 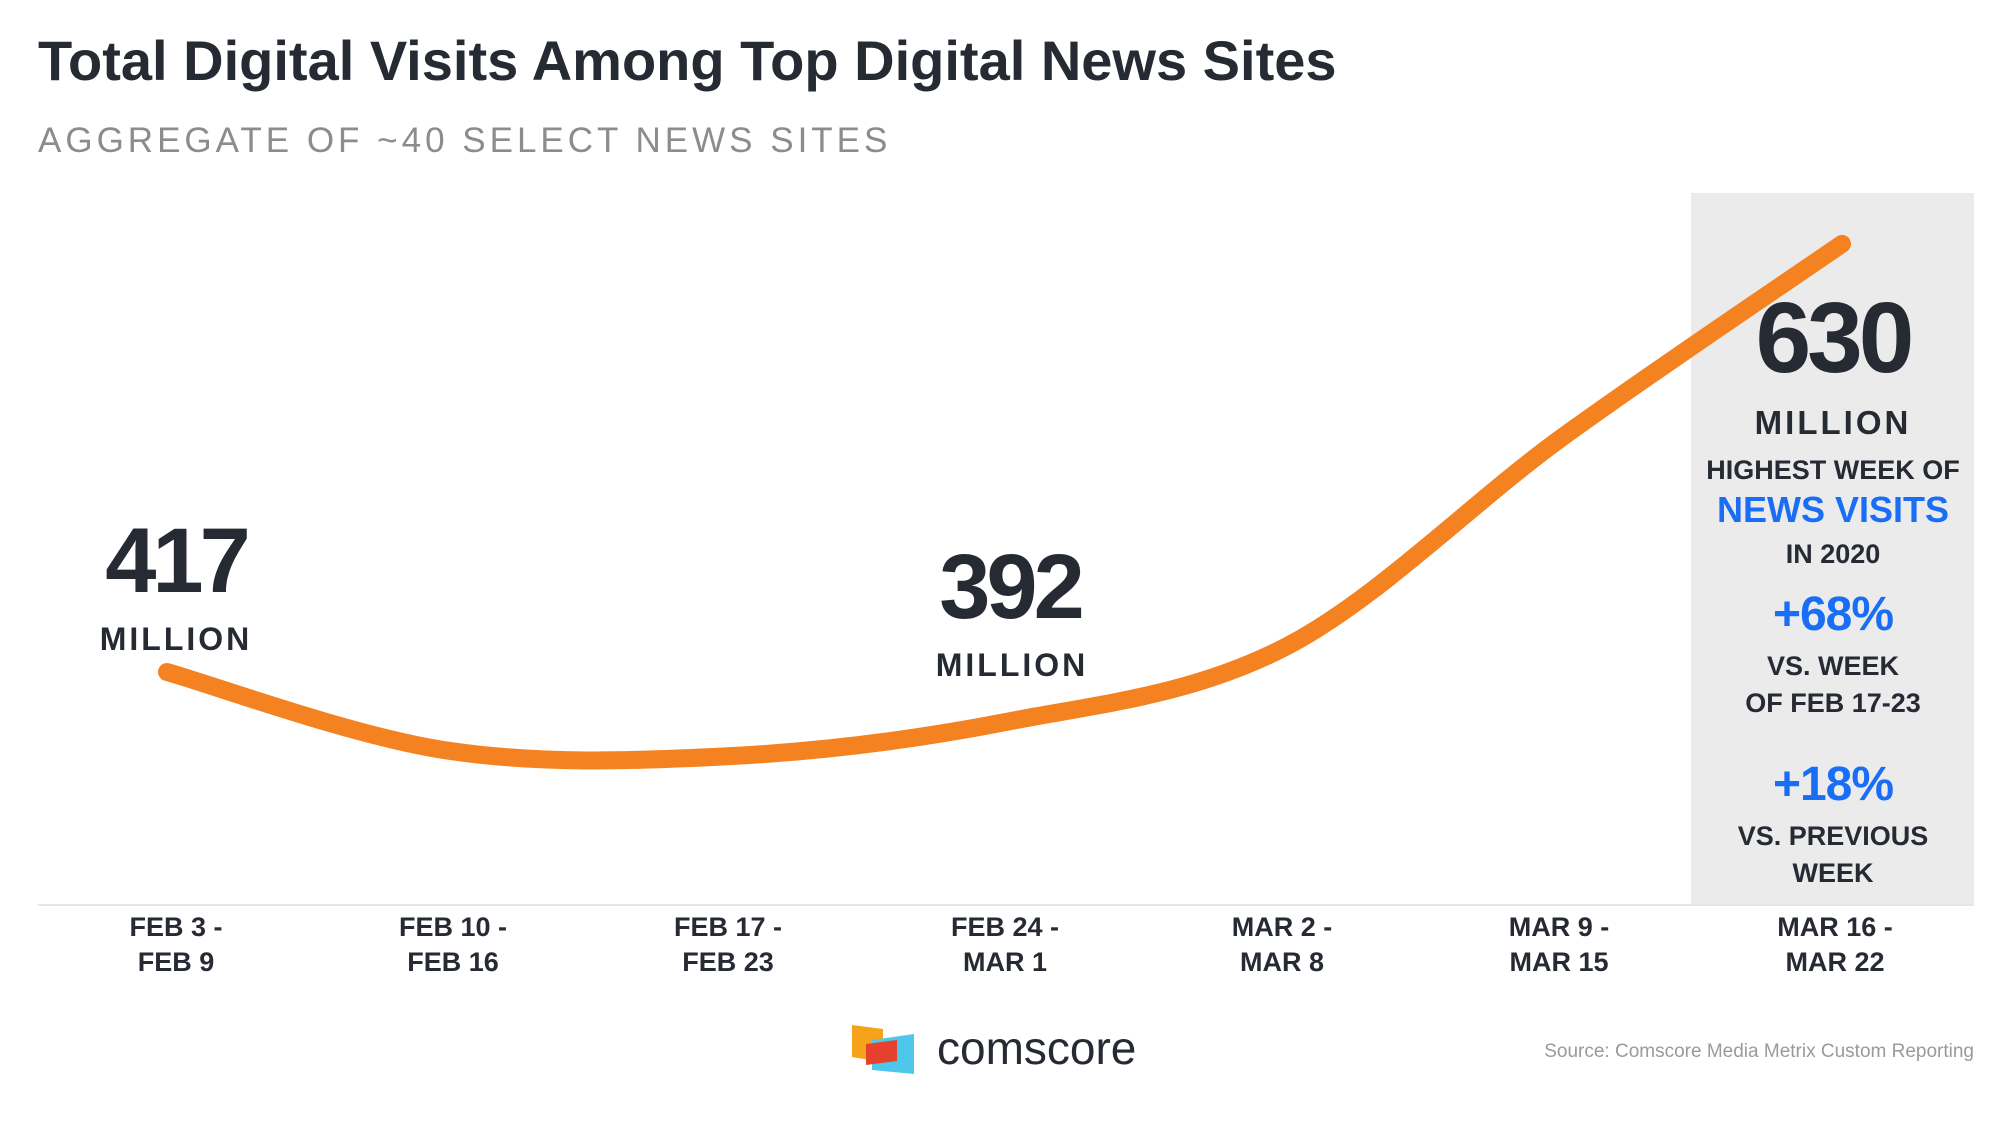 What do you see at coordinates (1282, 962) in the screenshot?
I see `x-tick-label: MAR 8` at bounding box center [1282, 962].